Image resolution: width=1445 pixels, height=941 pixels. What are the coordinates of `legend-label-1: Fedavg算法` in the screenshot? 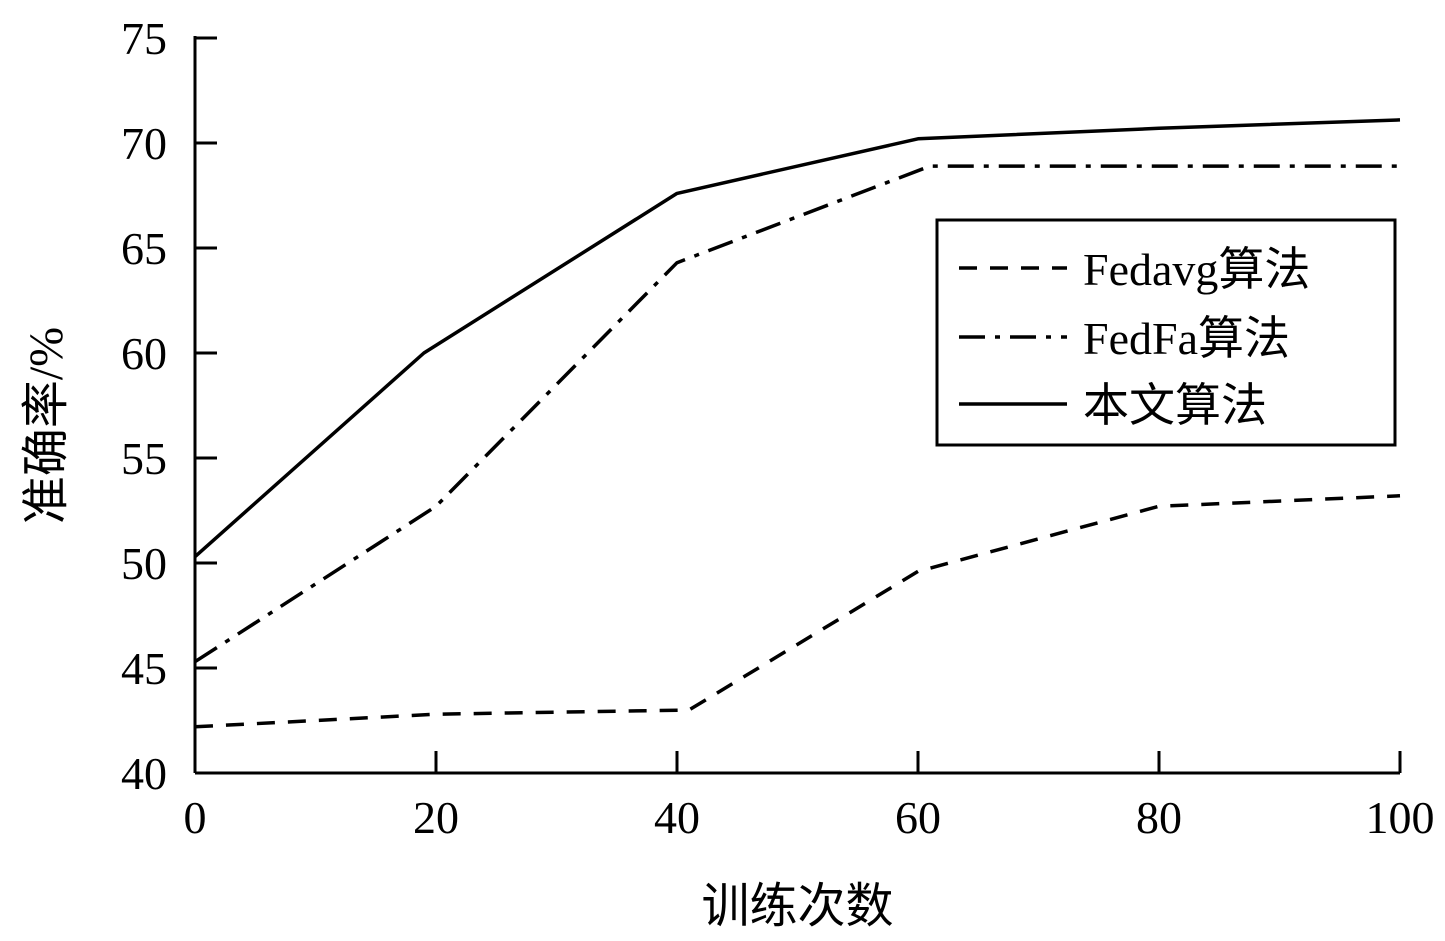 It's located at (1196, 269).